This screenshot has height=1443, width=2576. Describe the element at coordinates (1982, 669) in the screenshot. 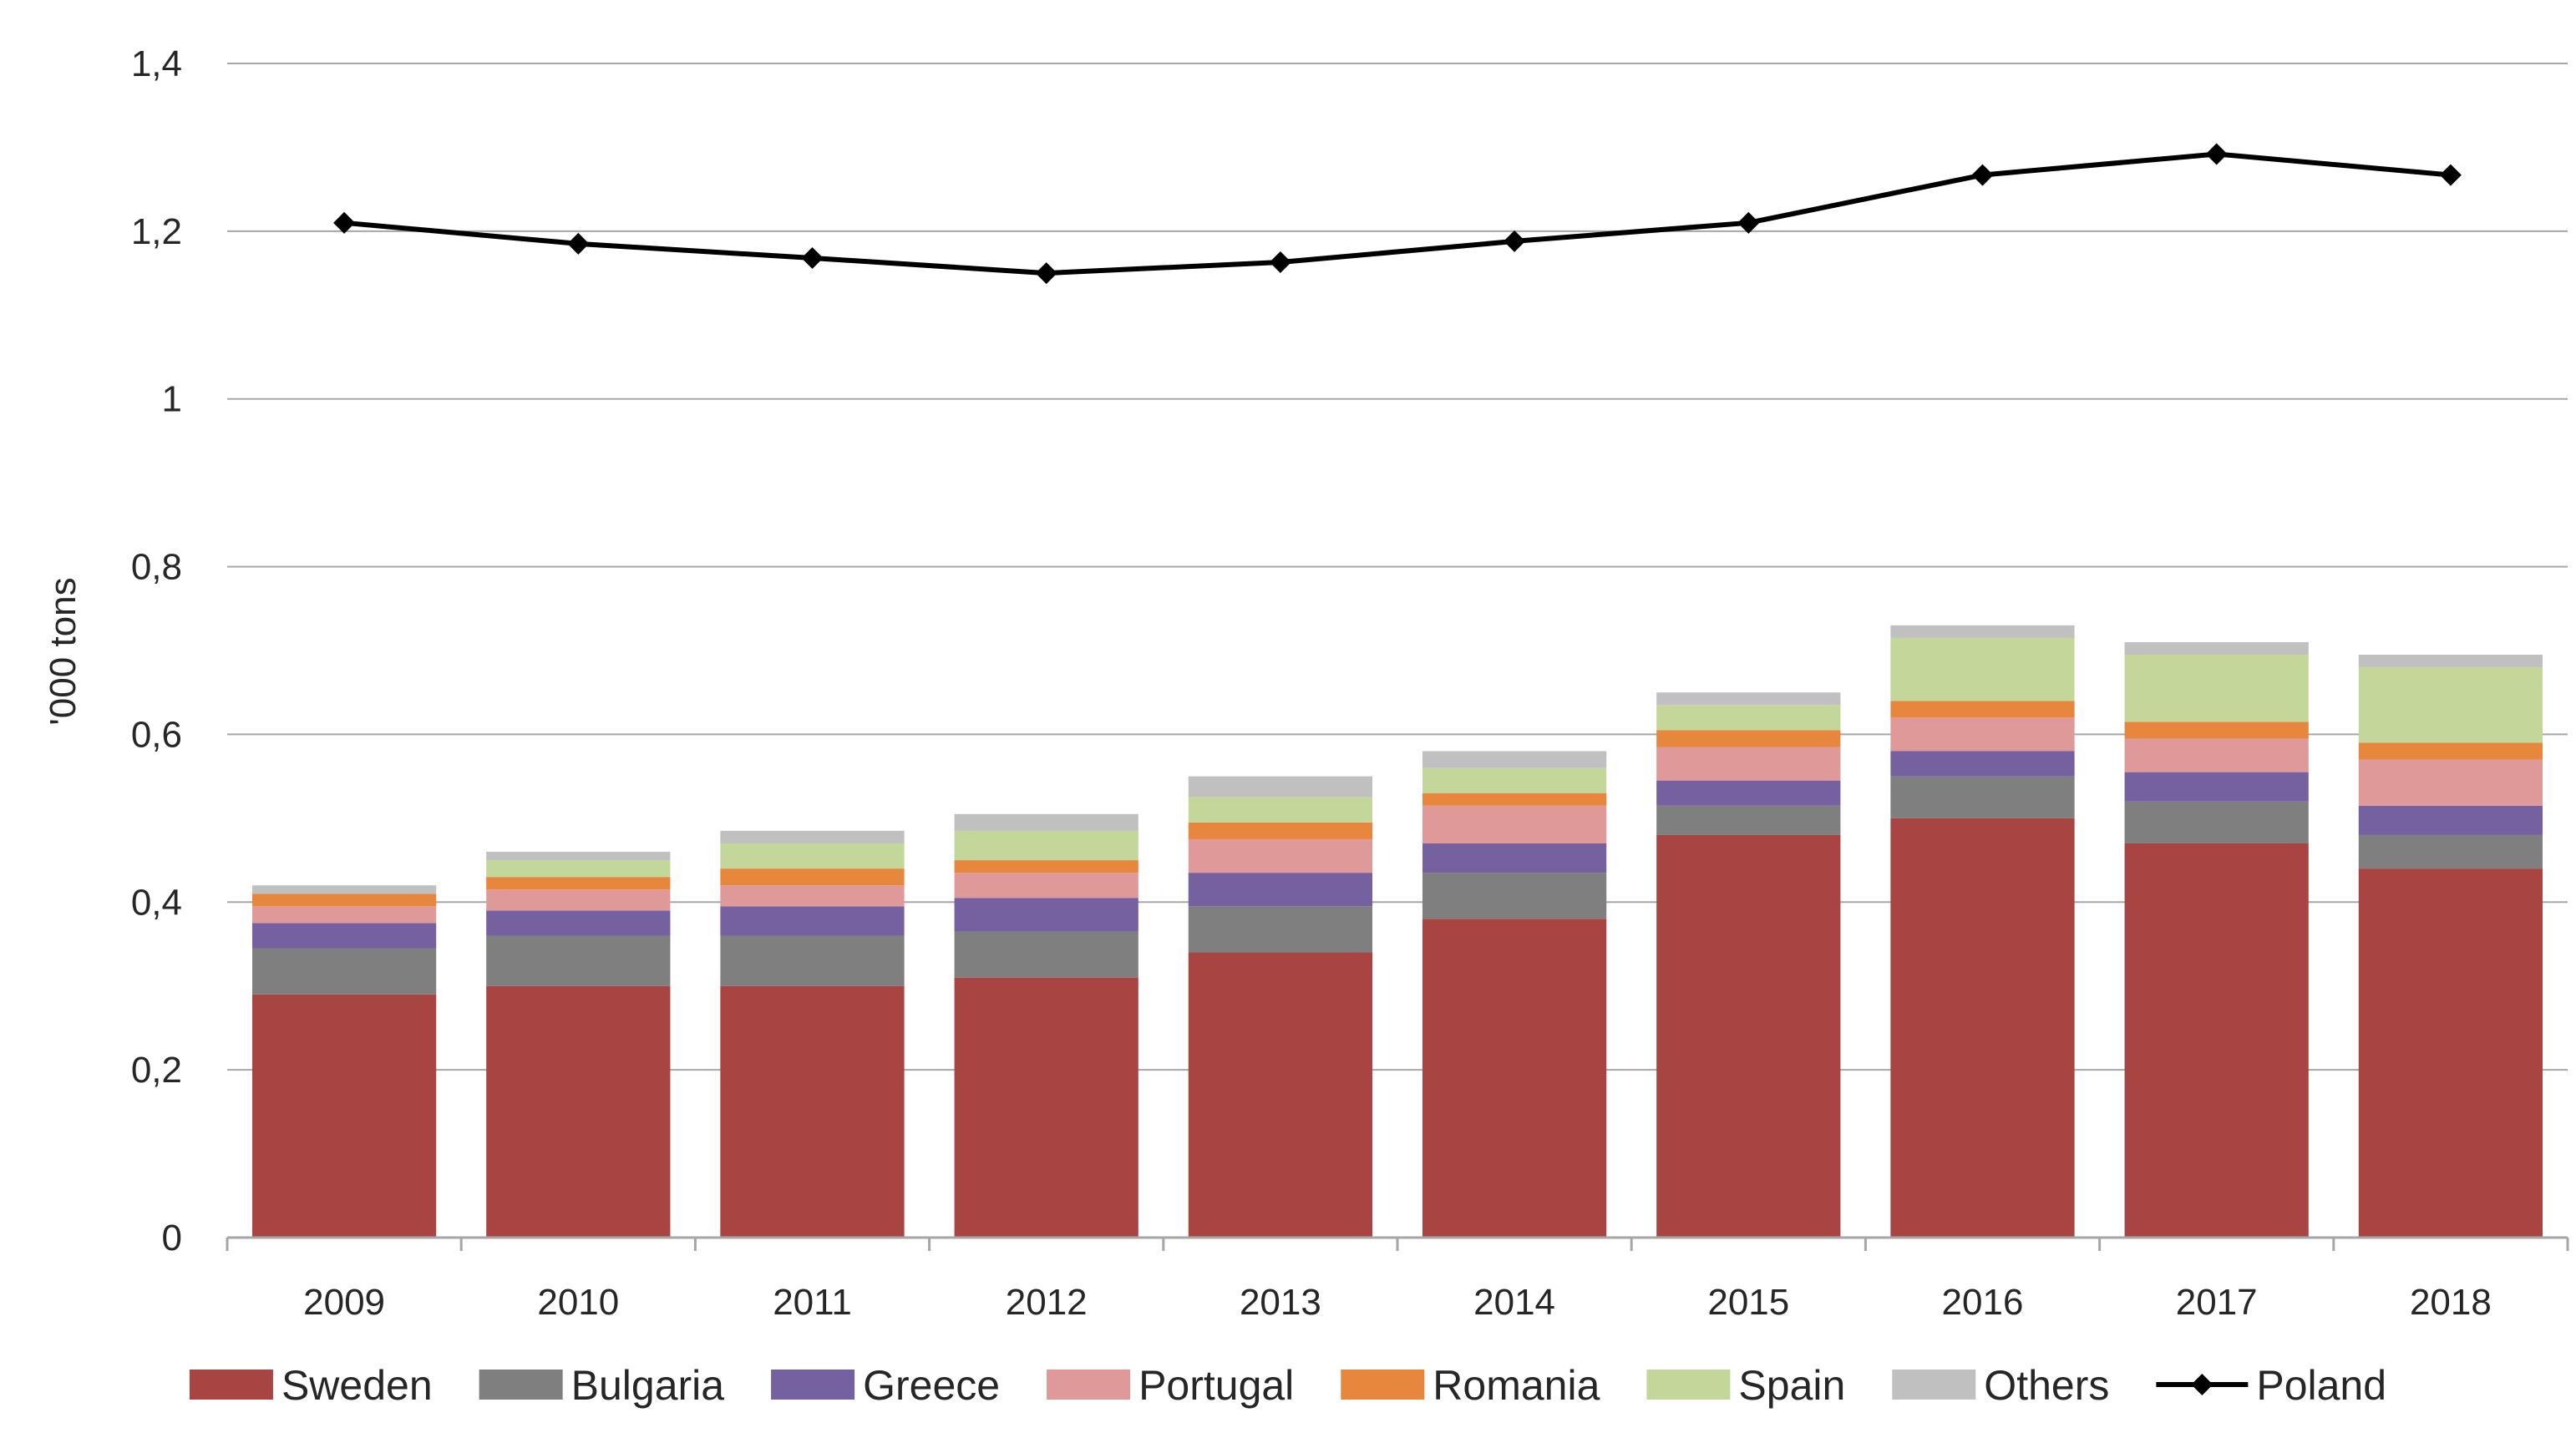

I see `bar-spain-2016` at that location.